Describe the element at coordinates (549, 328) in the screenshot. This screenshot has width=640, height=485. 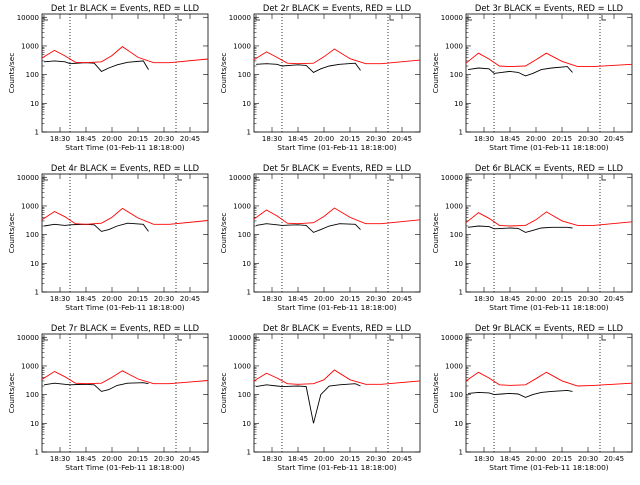
I see `chart-title: Det 9r BLACK = Events, RED = LLD` at that location.